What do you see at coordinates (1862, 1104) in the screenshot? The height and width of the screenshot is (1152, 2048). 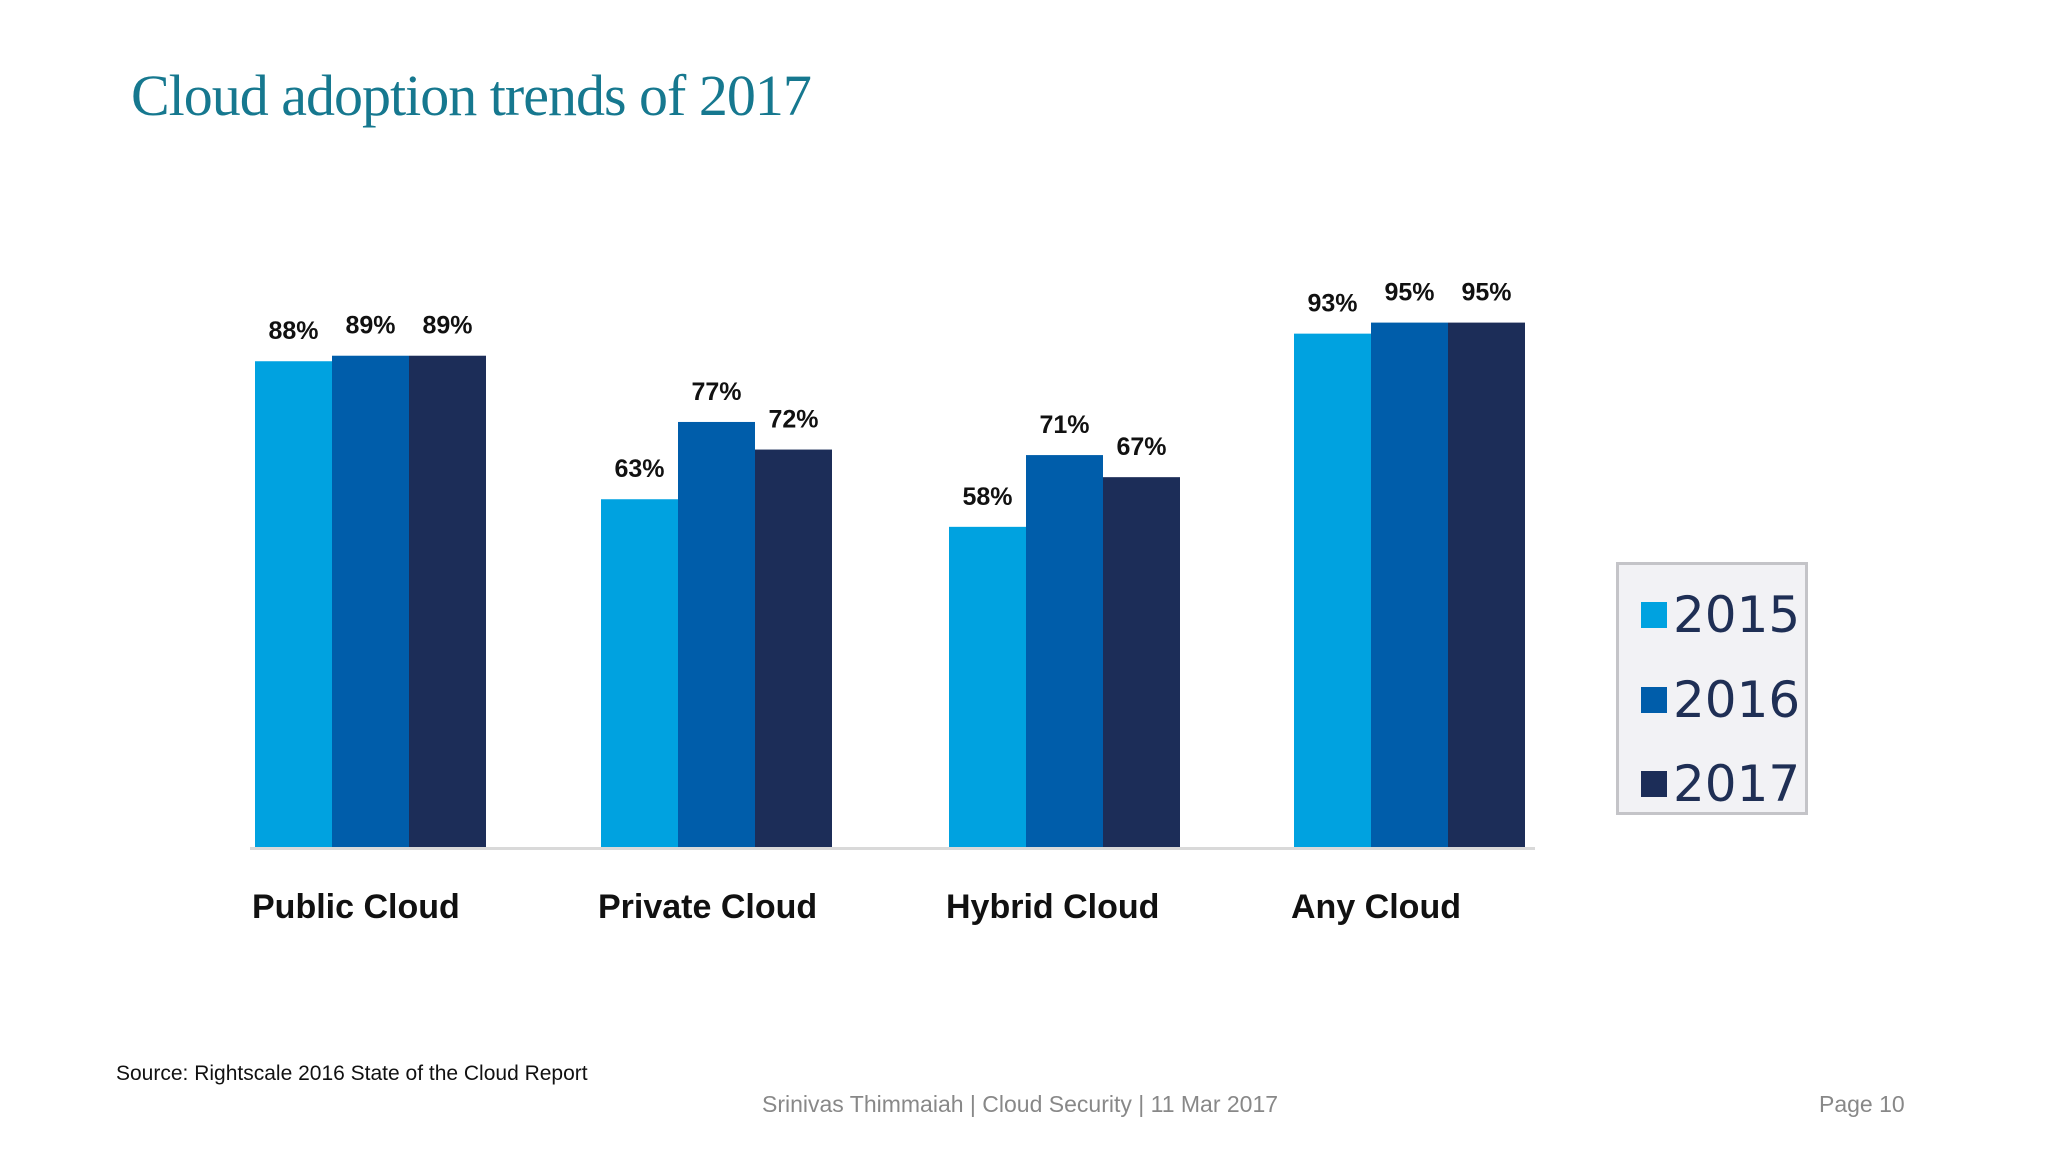 I see `page-number: Page 10` at bounding box center [1862, 1104].